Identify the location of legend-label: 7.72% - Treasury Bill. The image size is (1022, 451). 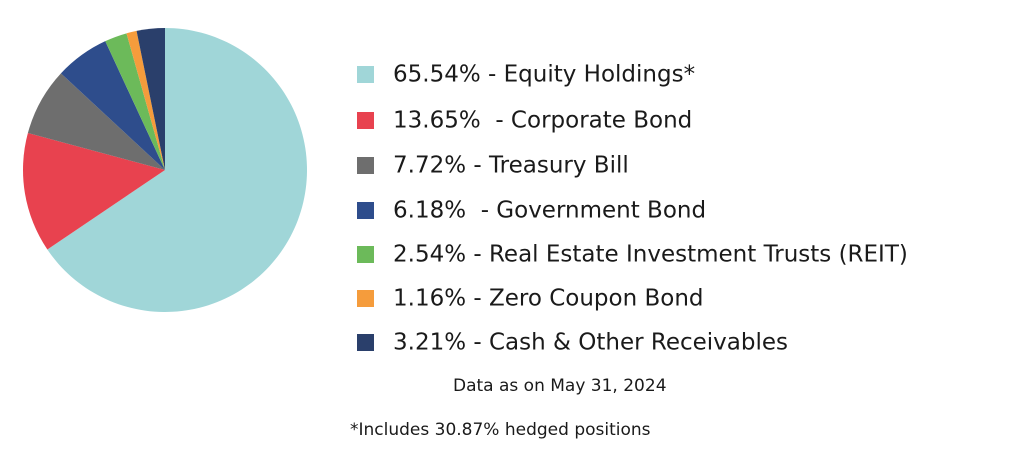
(511, 166).